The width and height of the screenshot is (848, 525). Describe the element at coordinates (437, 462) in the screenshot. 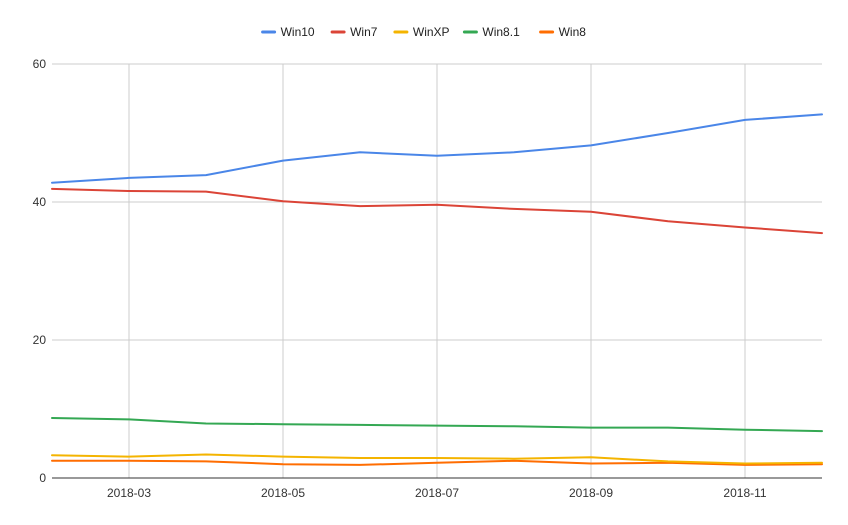

I see `series-line-win8` at that location.